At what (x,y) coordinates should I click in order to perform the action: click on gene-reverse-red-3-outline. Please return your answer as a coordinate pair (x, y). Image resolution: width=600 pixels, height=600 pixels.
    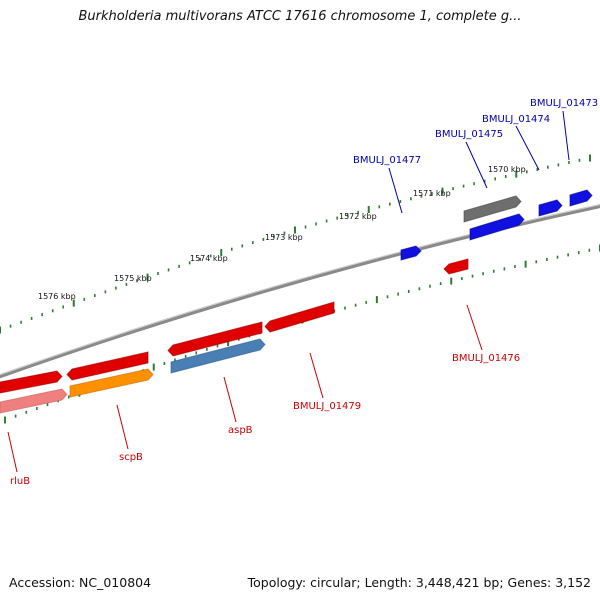
    Looking at the image, I should click on (215, 339).